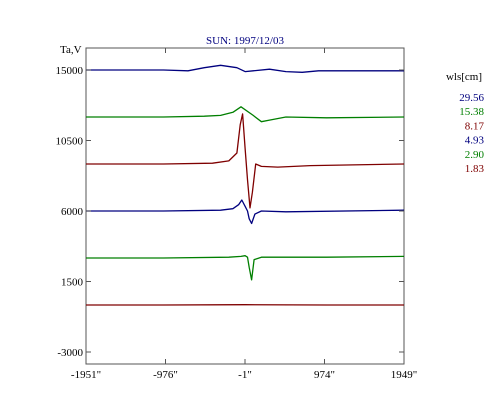  What do you see at coordinates (72, 283) in the screenshot?
I see `y-tick-label: 1500` at bounding box center [72, 283].